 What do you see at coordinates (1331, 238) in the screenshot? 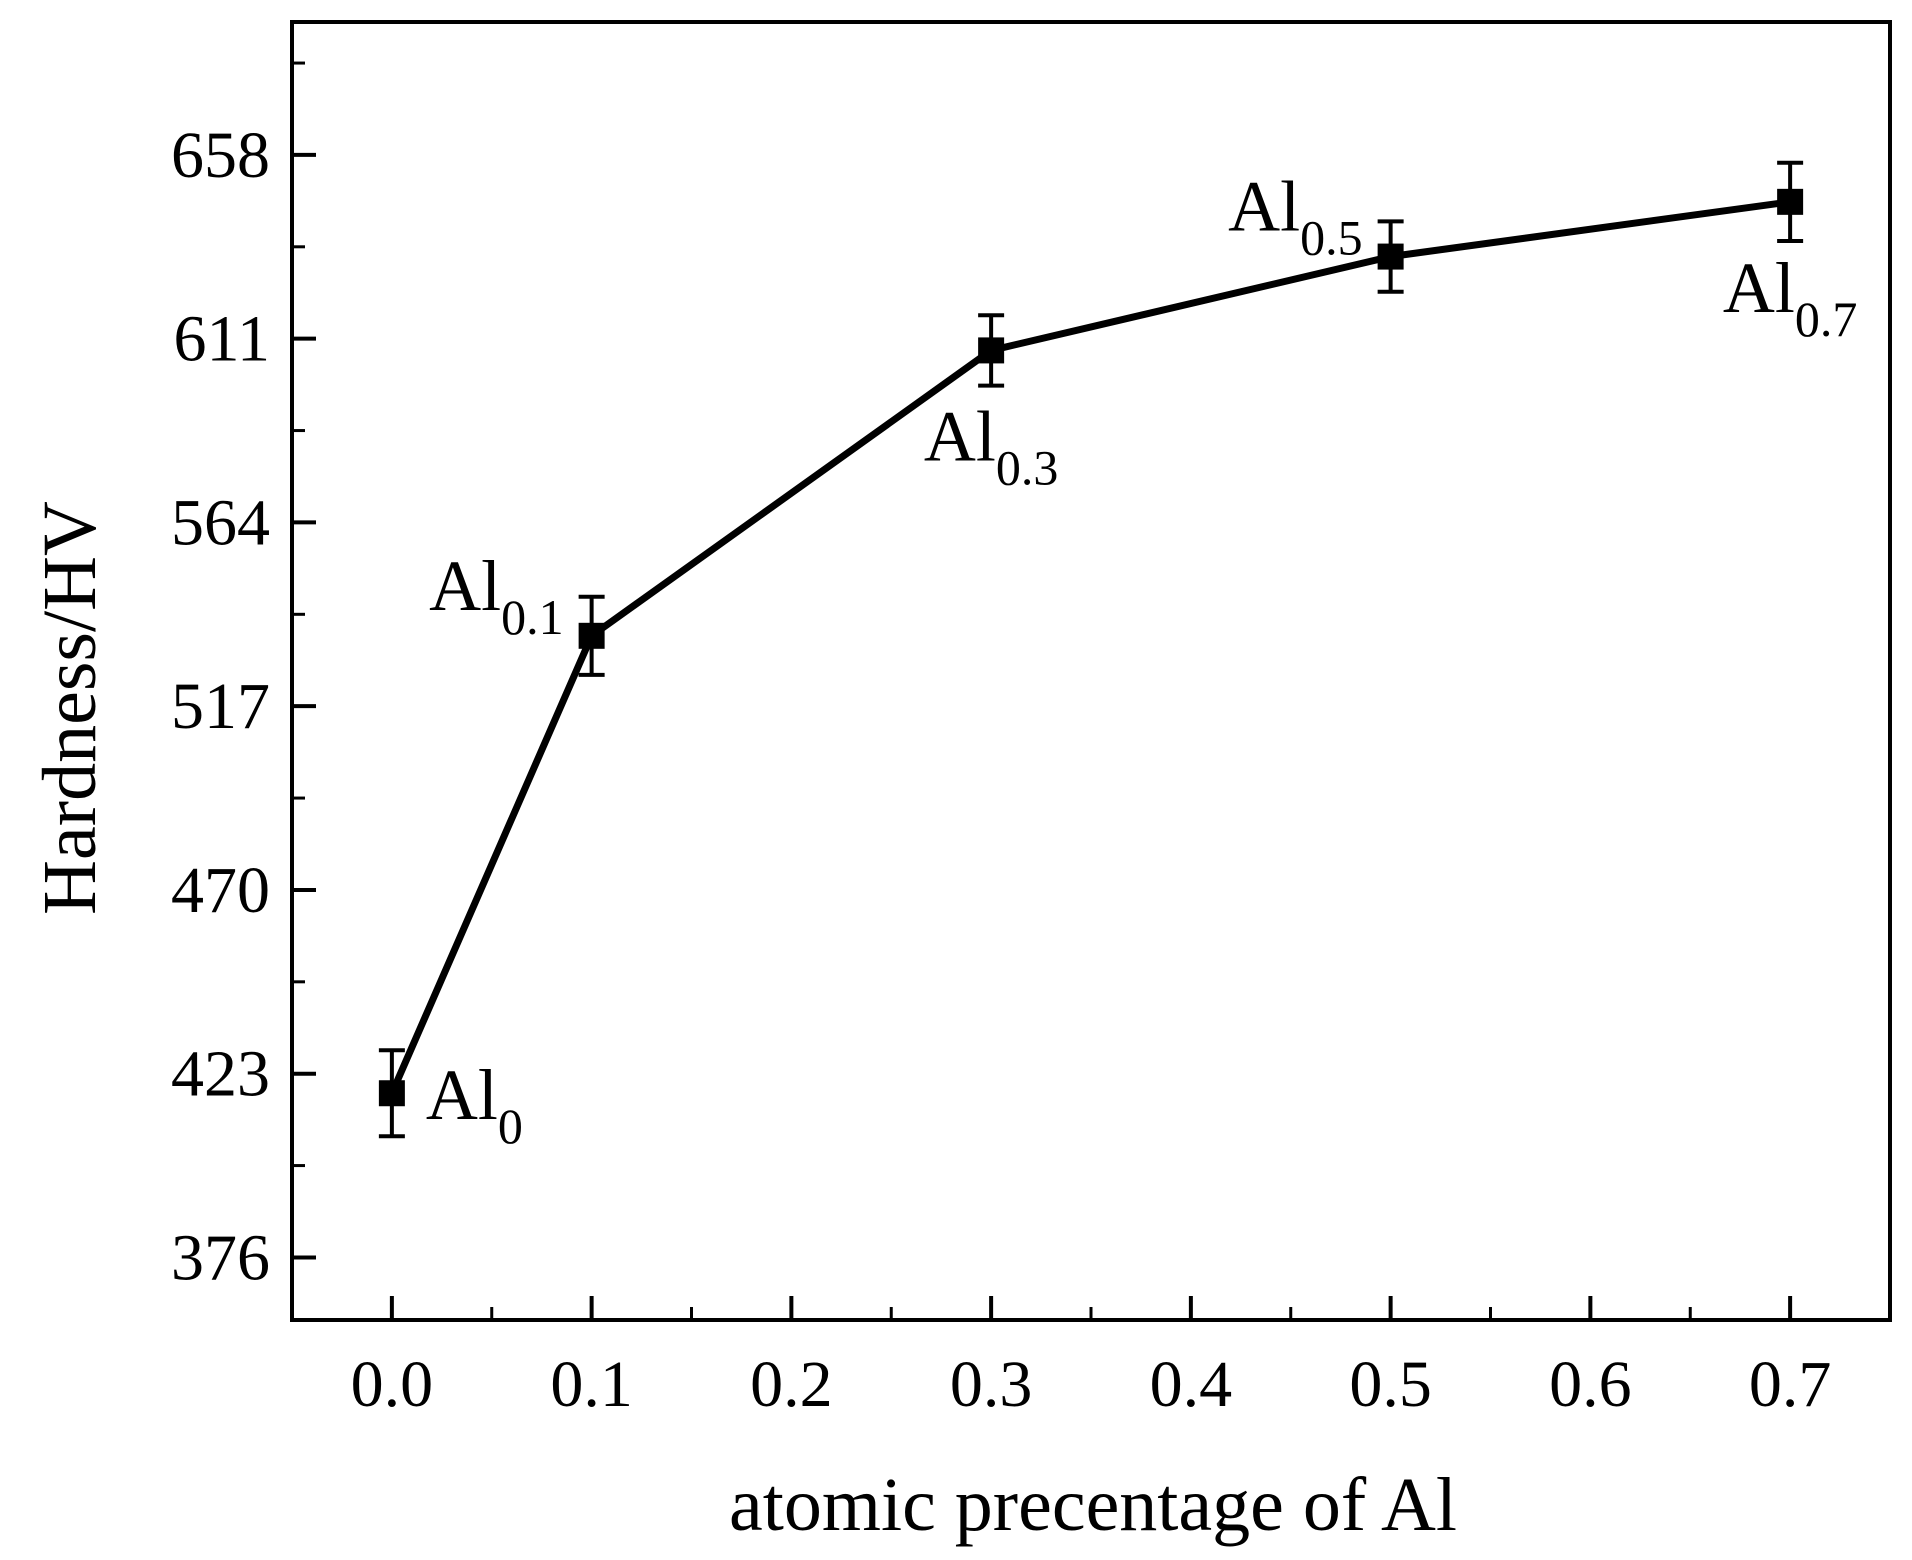
I see `point-label-subscript: 0.5` at bounding box center [1331, 238].